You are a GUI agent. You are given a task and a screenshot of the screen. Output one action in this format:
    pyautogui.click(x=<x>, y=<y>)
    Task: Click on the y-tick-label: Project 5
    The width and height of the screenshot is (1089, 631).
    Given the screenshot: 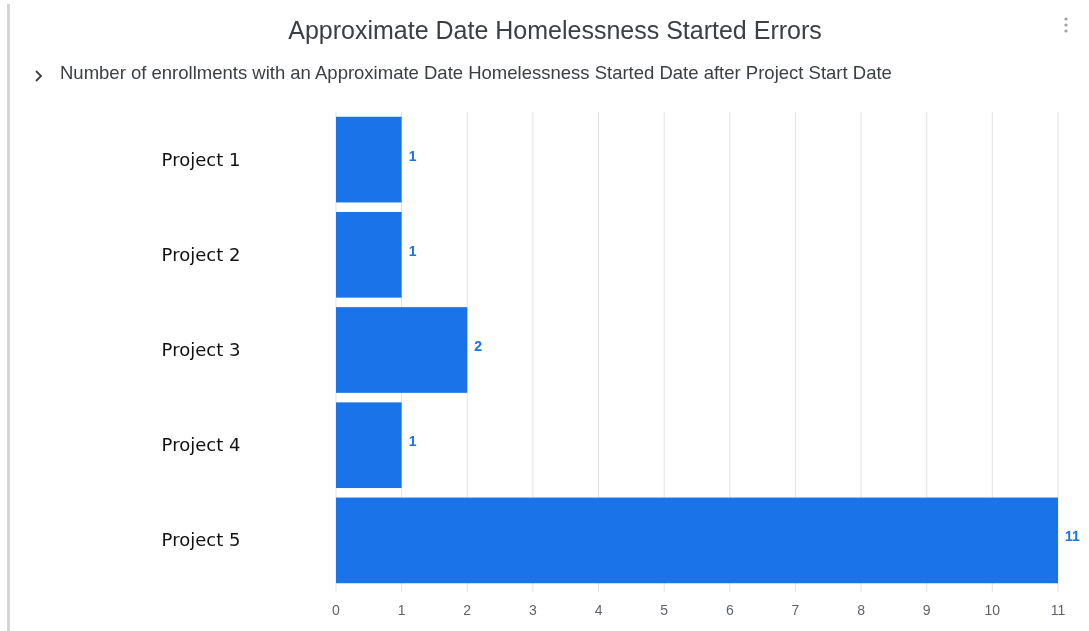 What is the action you would take?
    pyautogui.click(x=201, y=540)
    